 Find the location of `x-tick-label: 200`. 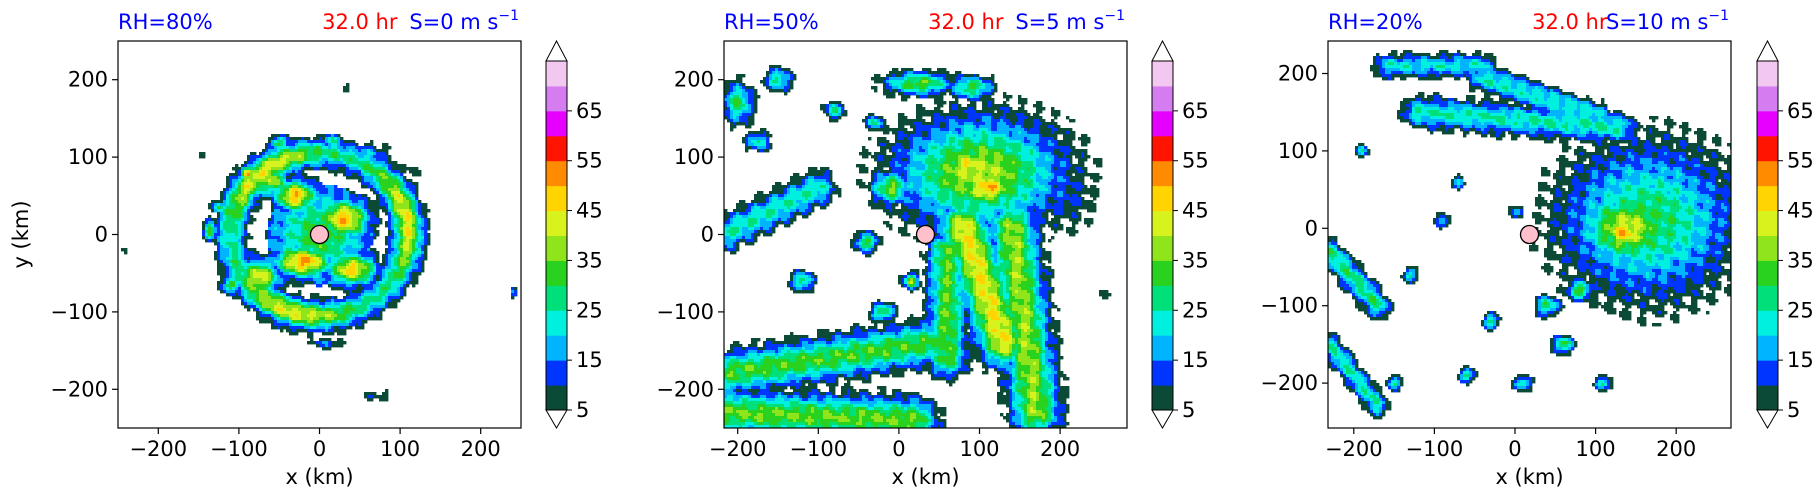

x-tick-label: 200 is located at coordinates (481, 449).